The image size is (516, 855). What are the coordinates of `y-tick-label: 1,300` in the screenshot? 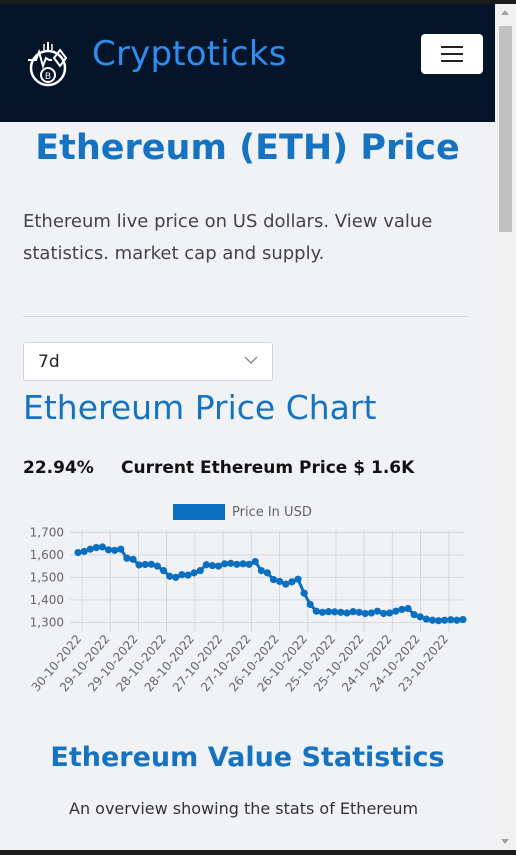 It's located at (47, 622).